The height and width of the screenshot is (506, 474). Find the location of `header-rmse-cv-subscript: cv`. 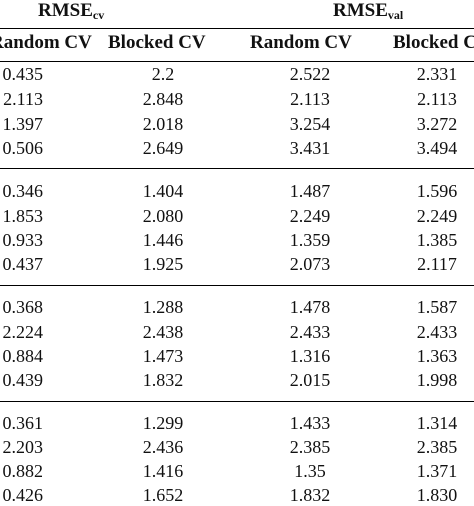

header-rmse-cv-subscript: cv is located at coordinates (98, 15).